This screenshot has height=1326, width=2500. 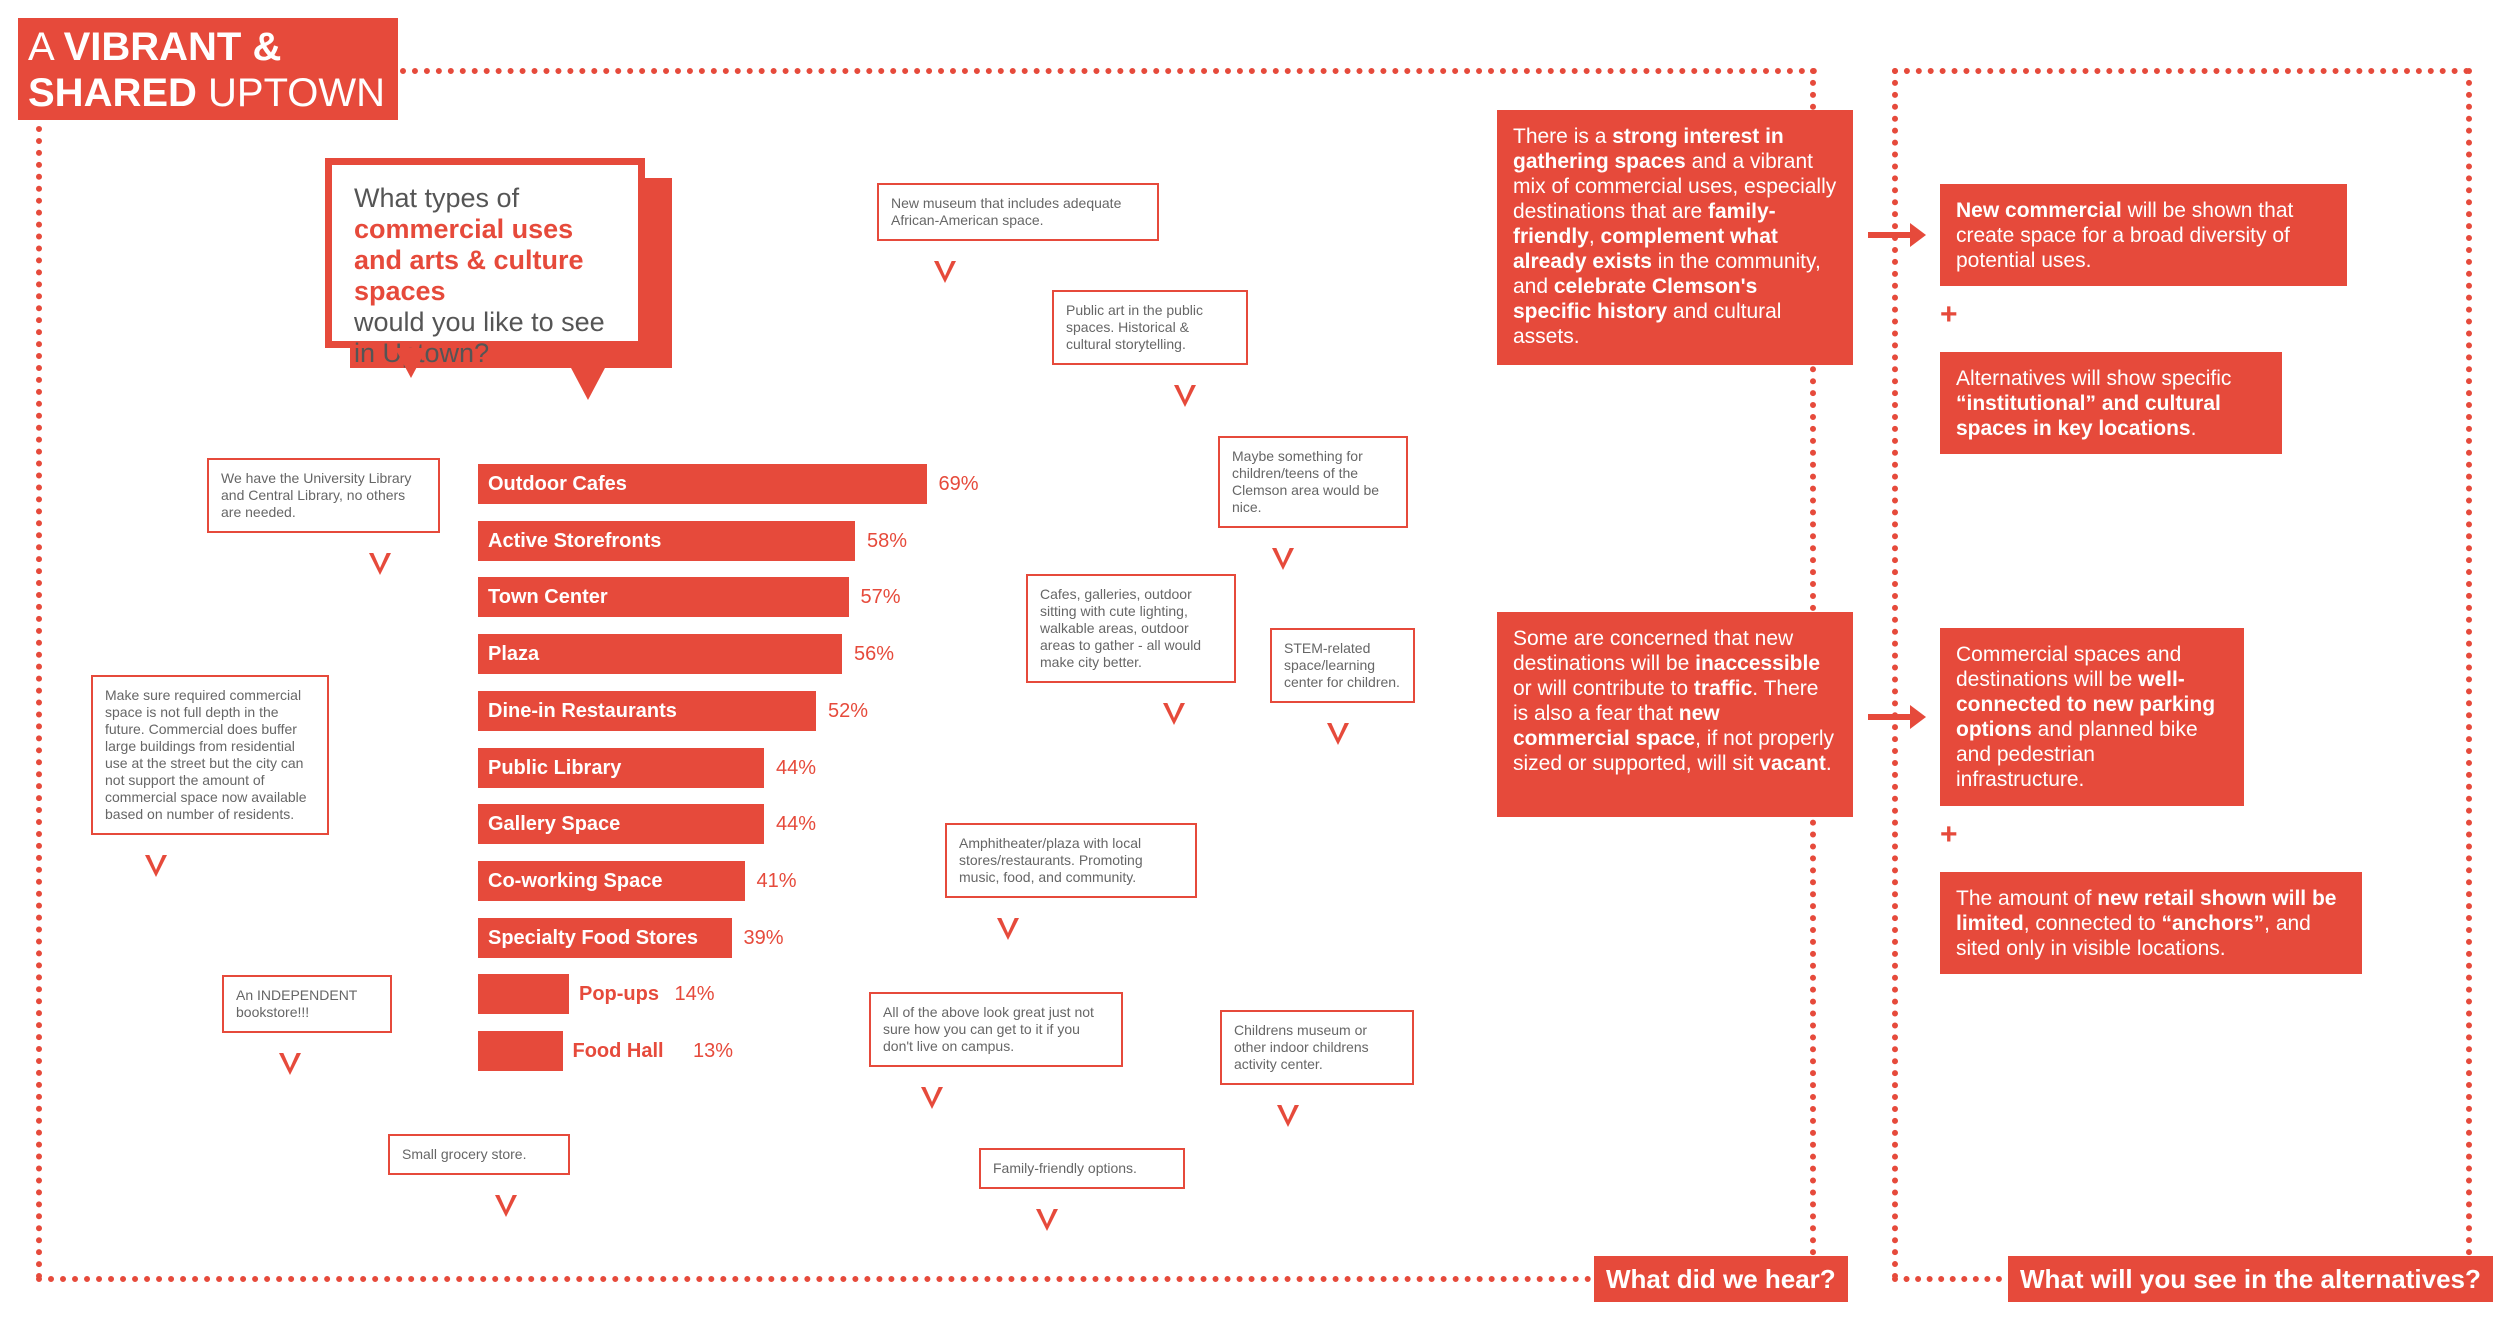 I want to click on page-title: A VIBRANT & SHARED UPTOWN, so click(x=208, y=69).